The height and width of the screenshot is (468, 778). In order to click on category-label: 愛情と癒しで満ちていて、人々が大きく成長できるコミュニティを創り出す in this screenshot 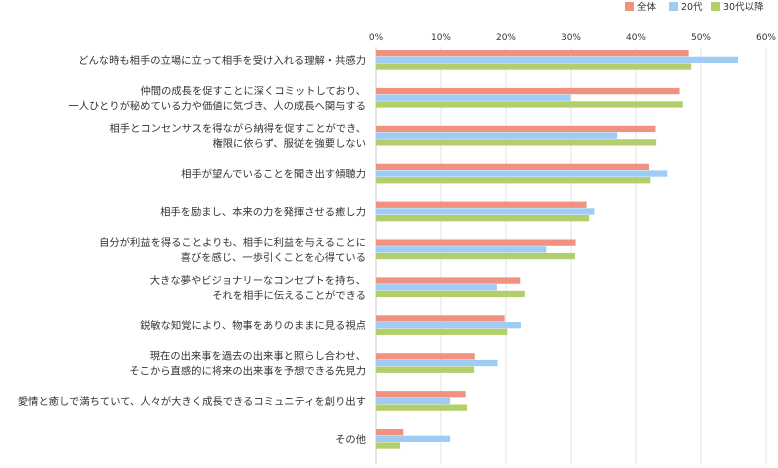, I will do `click(192, 401)`.